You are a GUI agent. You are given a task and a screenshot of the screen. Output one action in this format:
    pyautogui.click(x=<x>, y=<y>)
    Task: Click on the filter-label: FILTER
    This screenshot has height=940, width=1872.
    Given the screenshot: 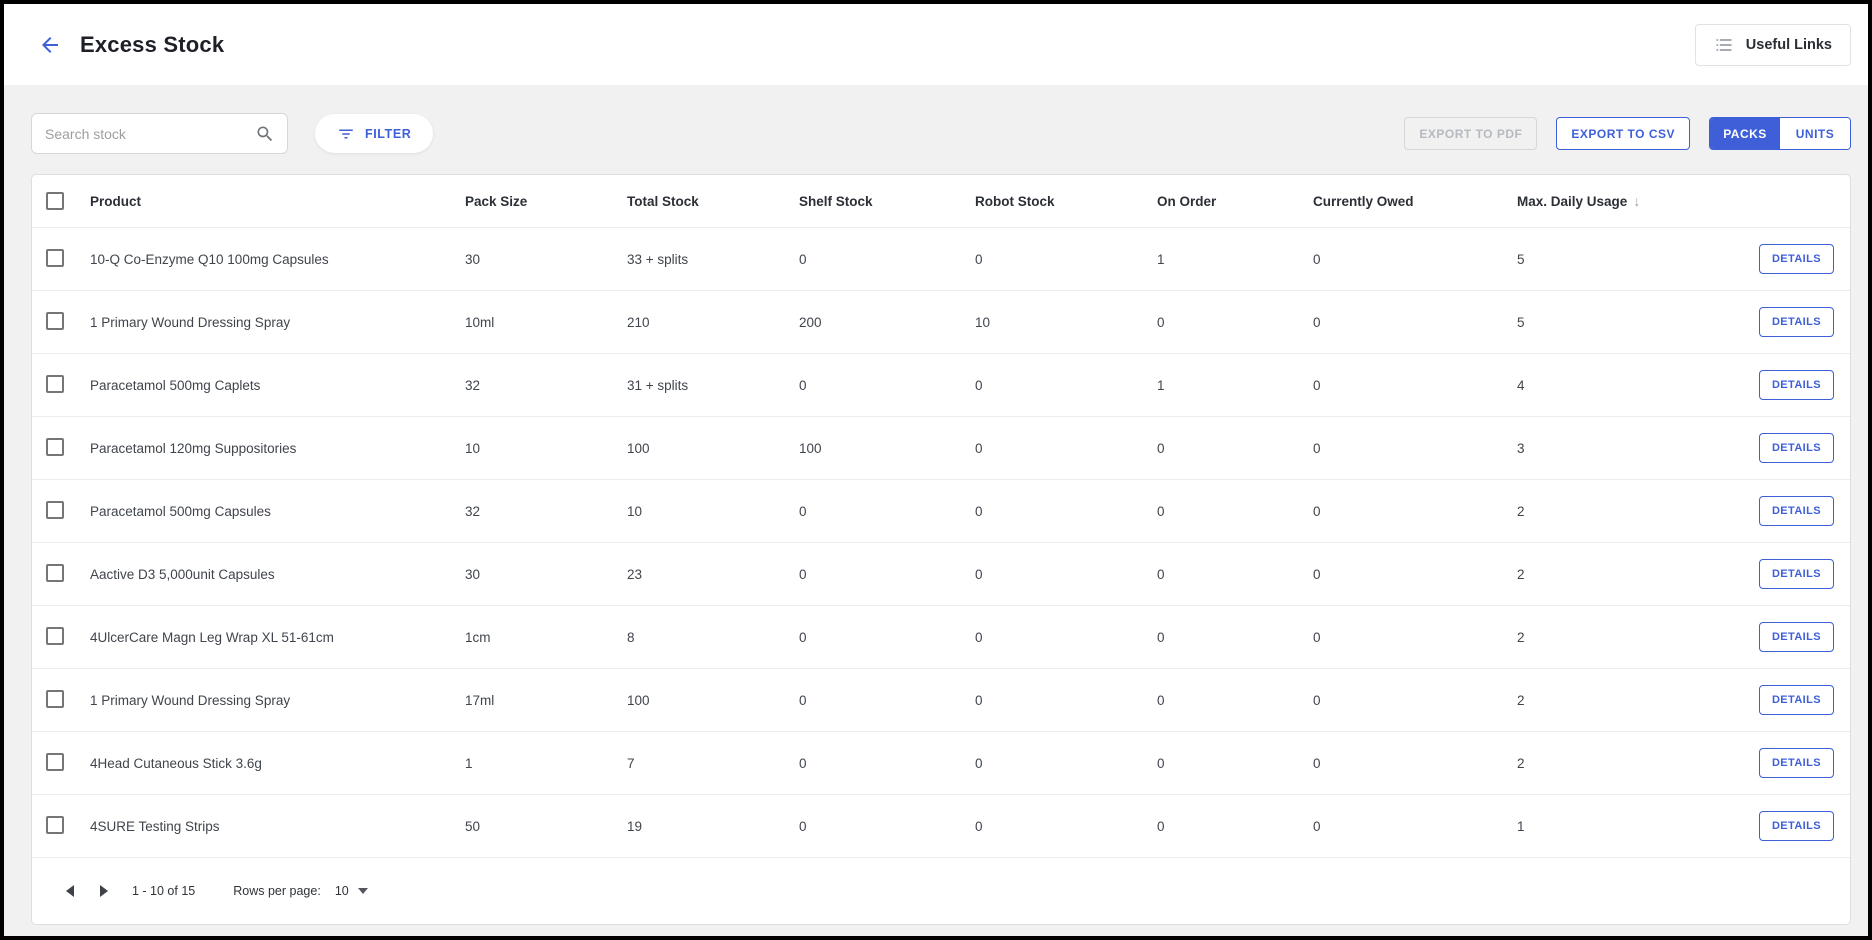 What is the action you would take?
    pyautogui.click(x=388, y=133)
    